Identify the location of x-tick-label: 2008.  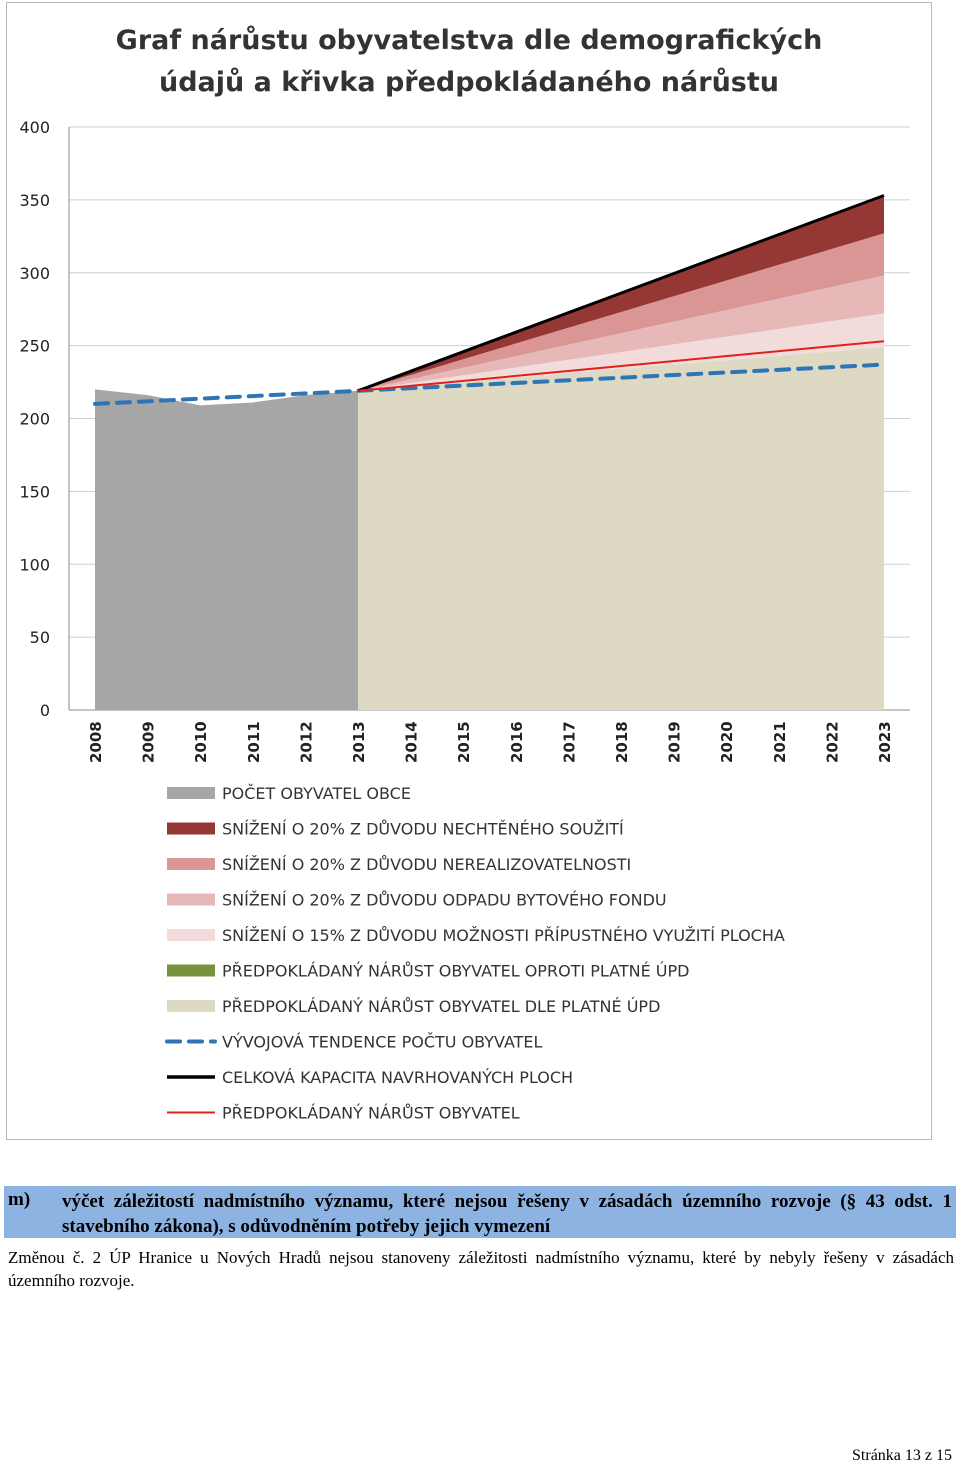
(96, 742).